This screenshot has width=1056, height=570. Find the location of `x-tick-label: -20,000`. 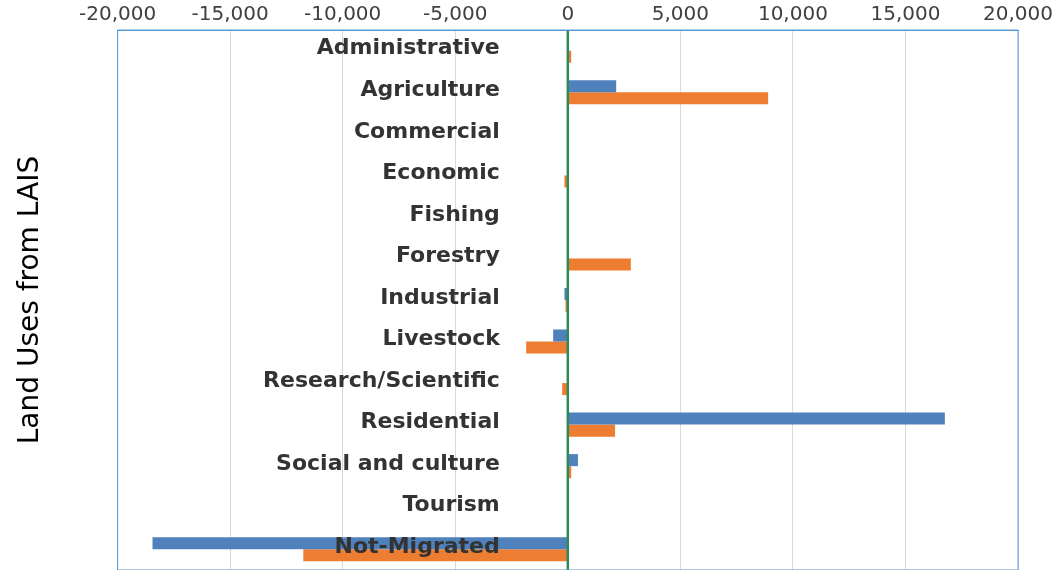

x-tick-label: -20,000 is located at coordinates (118, 13).